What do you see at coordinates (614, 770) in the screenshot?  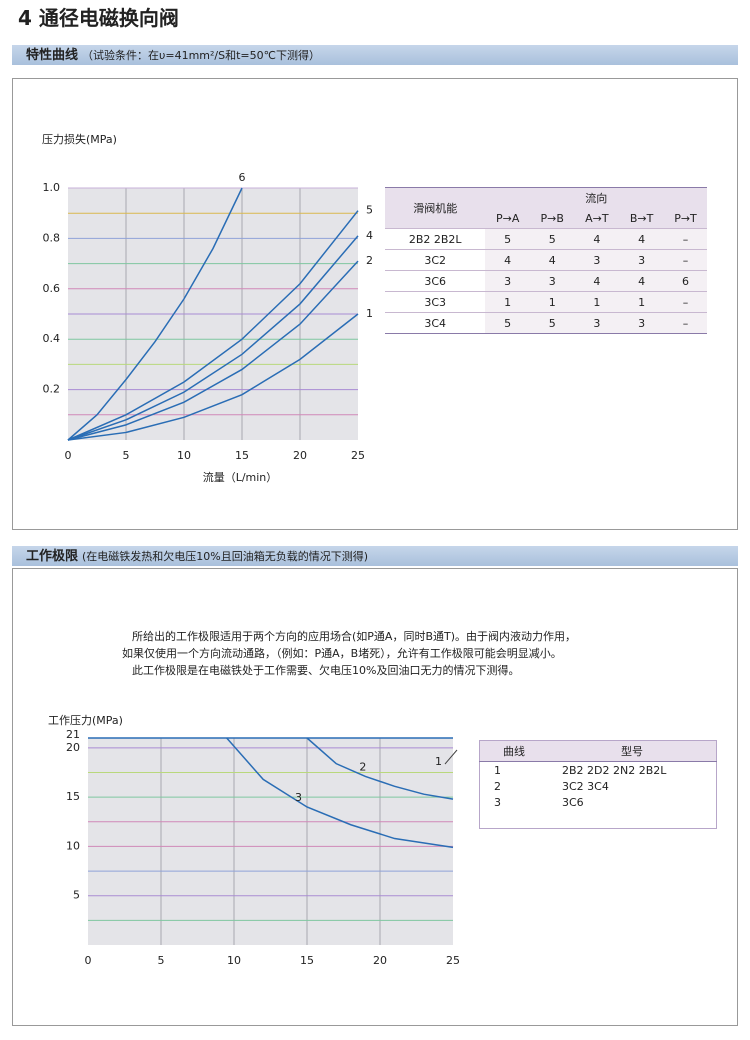 I see `table-cell: 2B2 2D2 2N2 2B2L` at bounding box center [614, 770].